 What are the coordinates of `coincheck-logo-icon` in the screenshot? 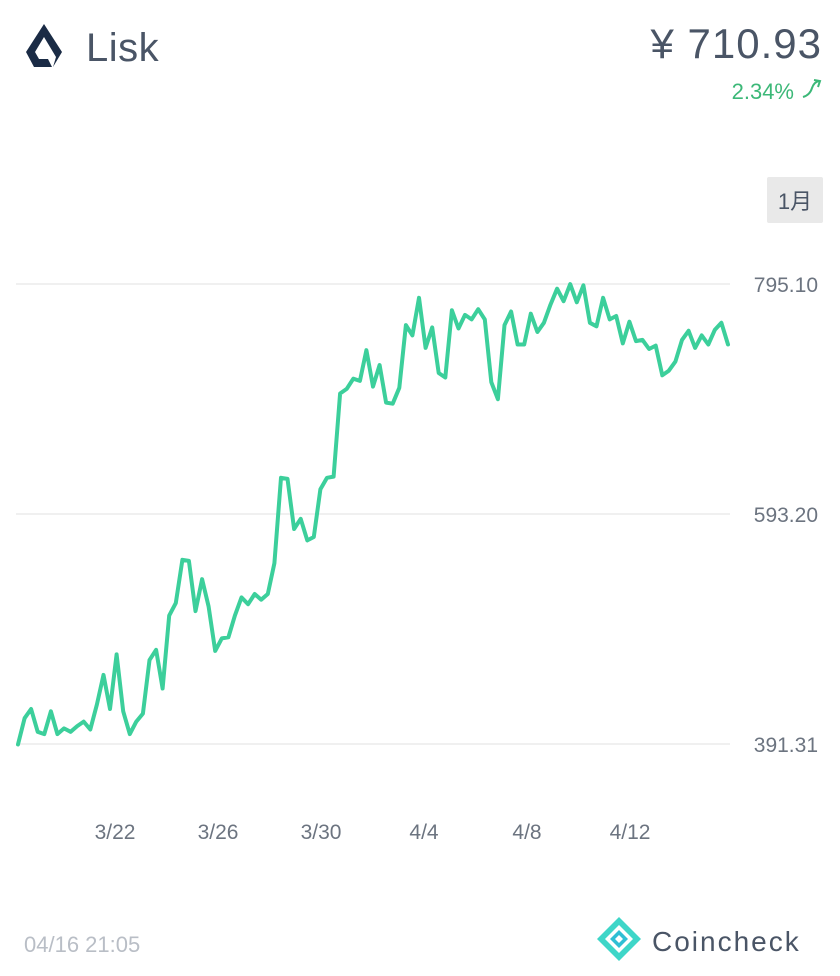 It's located at (619, 941).